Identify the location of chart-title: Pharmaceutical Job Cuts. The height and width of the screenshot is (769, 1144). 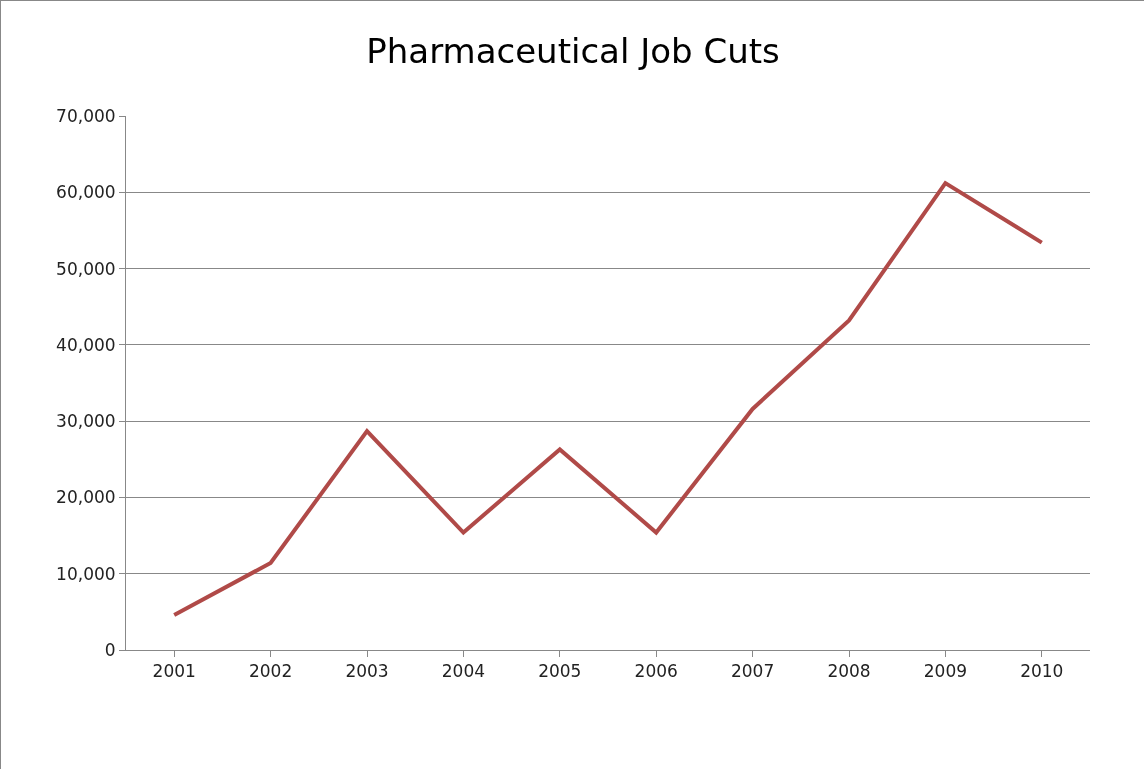
(573, 51).